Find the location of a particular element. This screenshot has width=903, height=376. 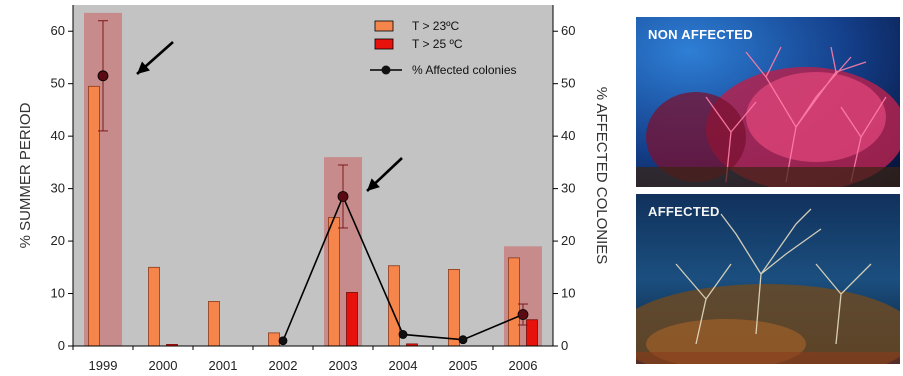

bar-t23-2000 is located at coordinates (154, 306).